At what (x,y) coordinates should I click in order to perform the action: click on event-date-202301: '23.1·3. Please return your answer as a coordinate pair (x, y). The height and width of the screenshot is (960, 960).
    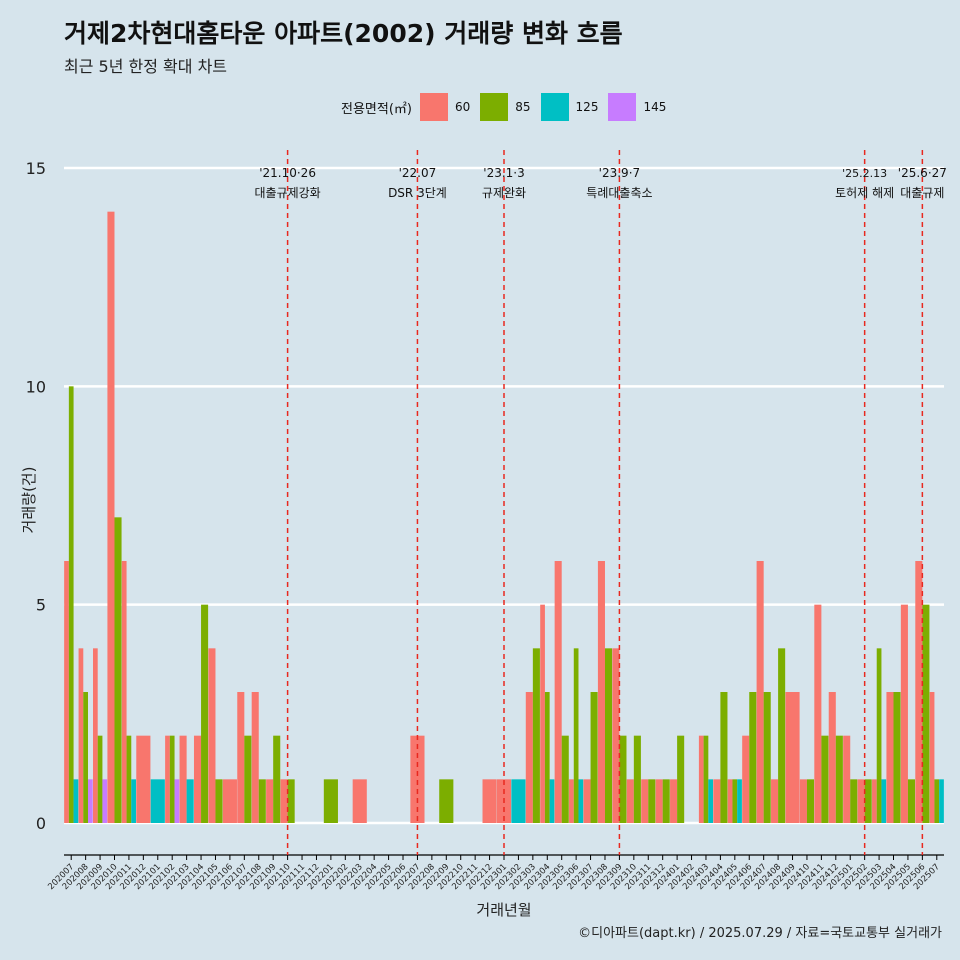
    Looking at the image, I should click on (503, 173).